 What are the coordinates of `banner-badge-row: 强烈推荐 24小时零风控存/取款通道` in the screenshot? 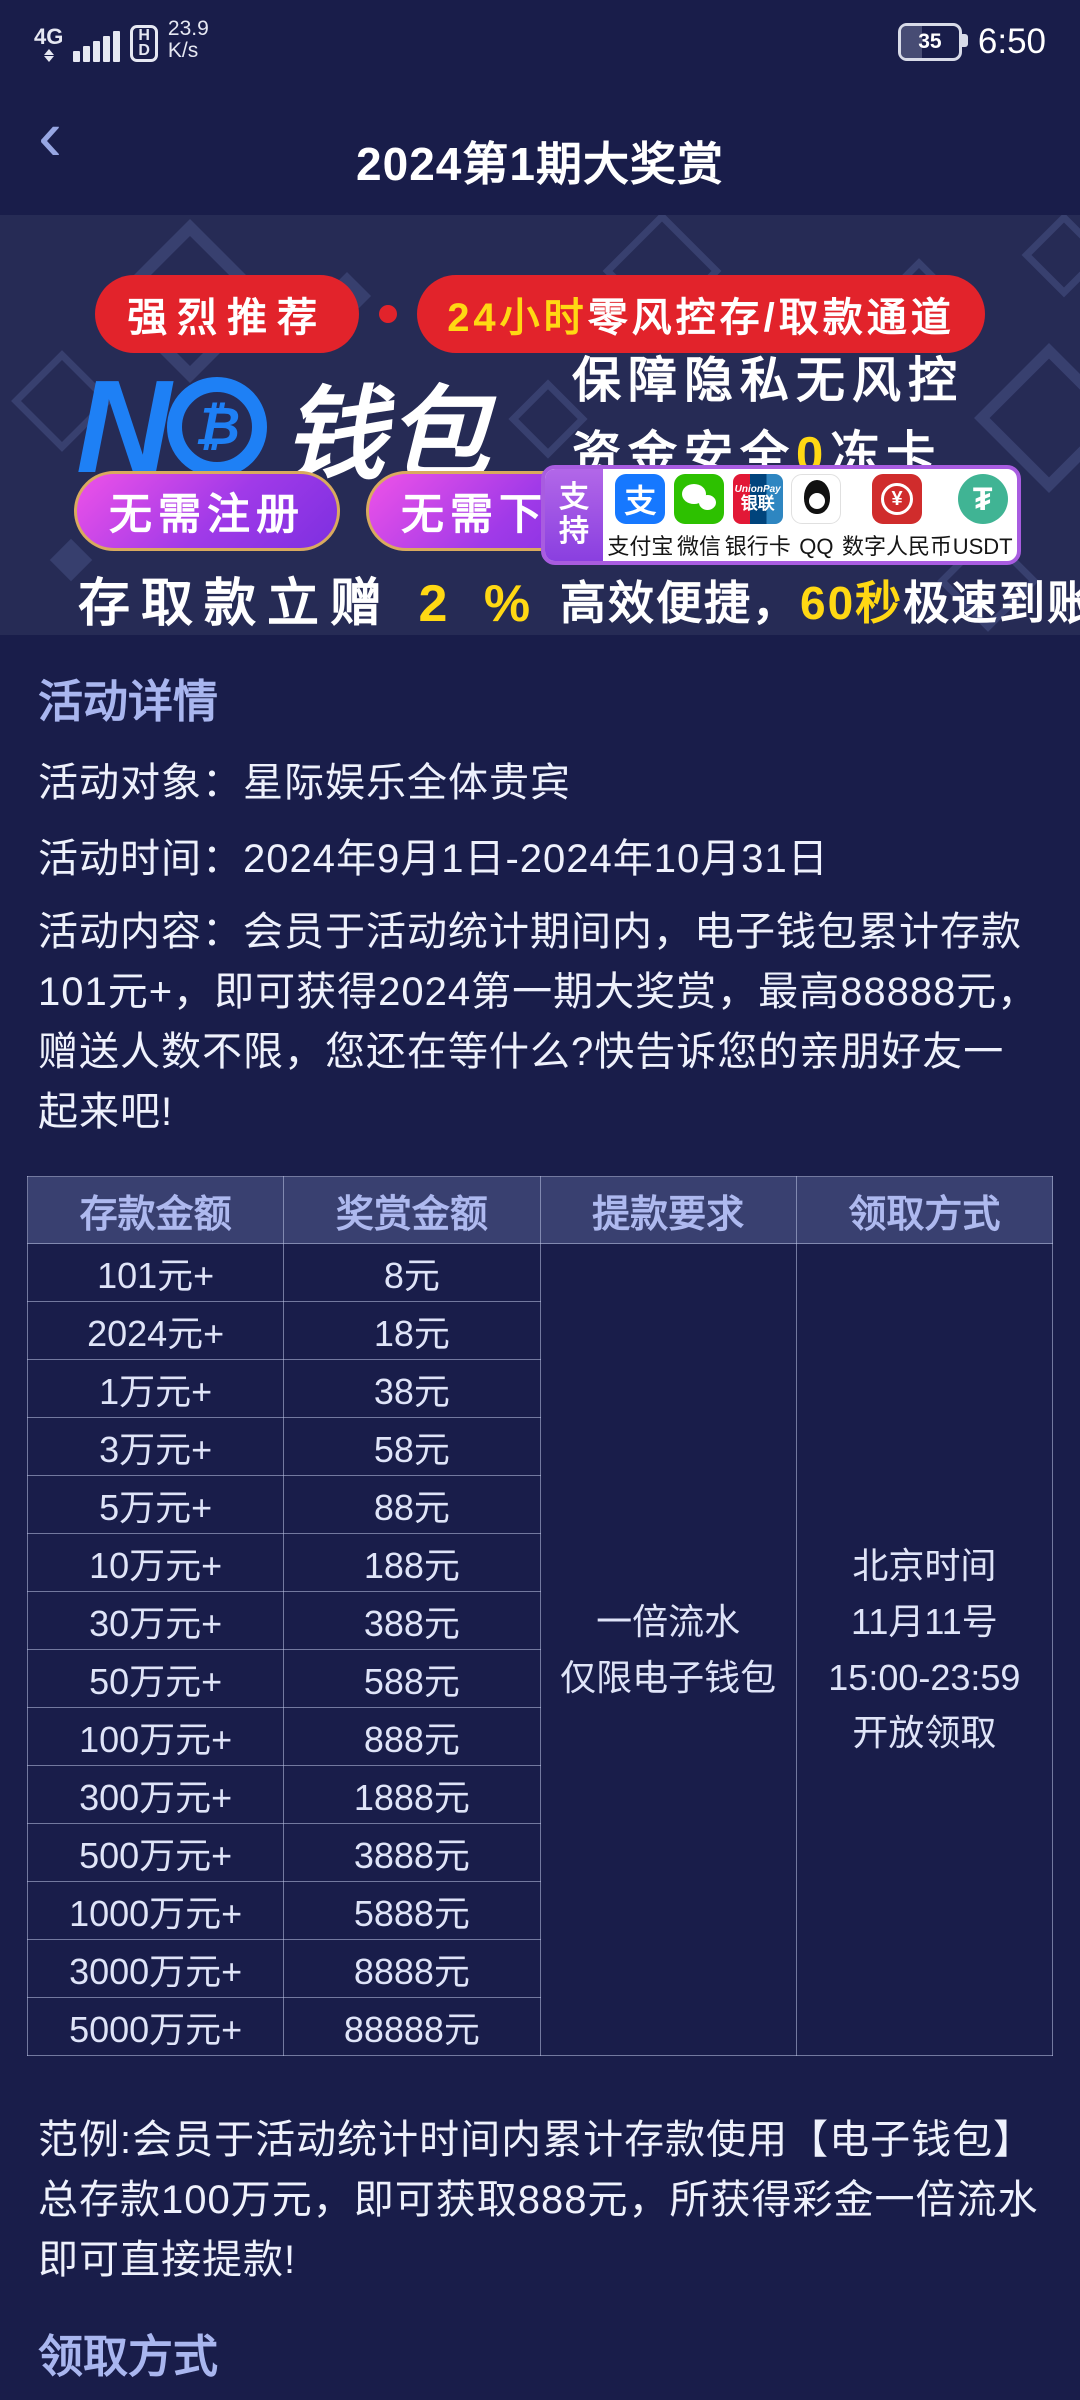 It's located at (540, 314).